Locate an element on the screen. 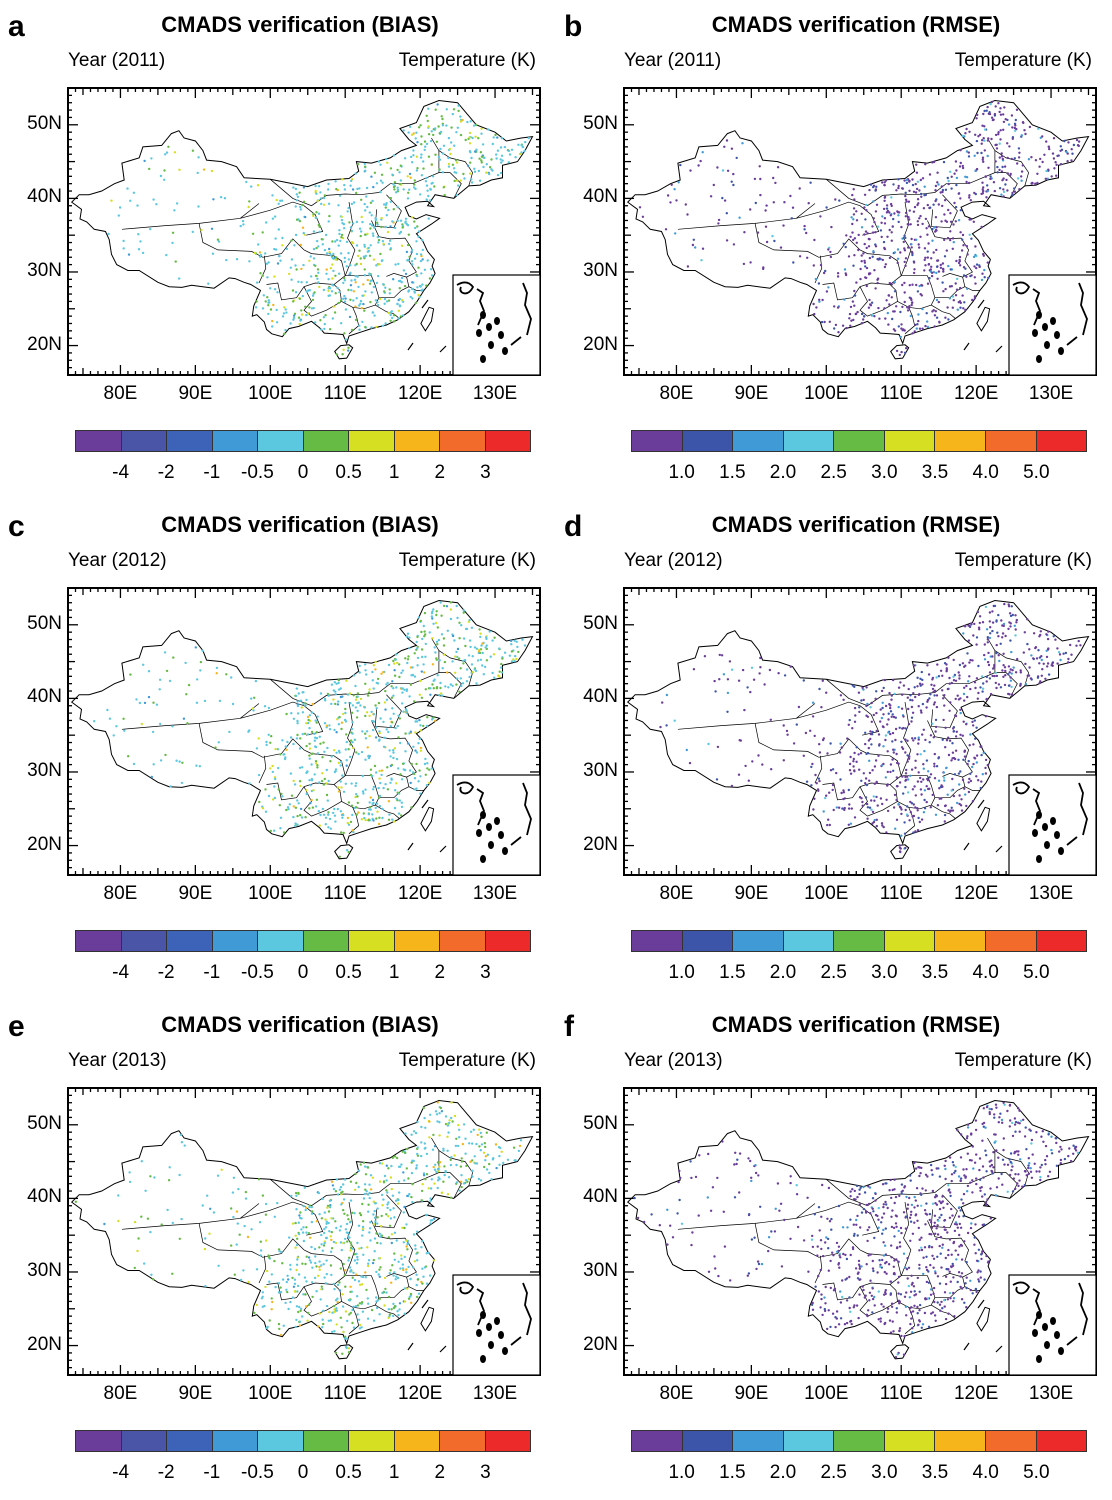 This screenshot has width=1112, height=1500. lat-label: 20N is located at coordinates (44, 844).